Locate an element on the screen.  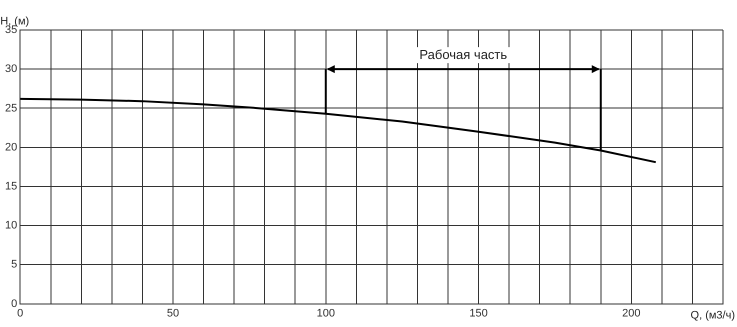
annotation: Рабочая часть is located at coordinates (463, 54).